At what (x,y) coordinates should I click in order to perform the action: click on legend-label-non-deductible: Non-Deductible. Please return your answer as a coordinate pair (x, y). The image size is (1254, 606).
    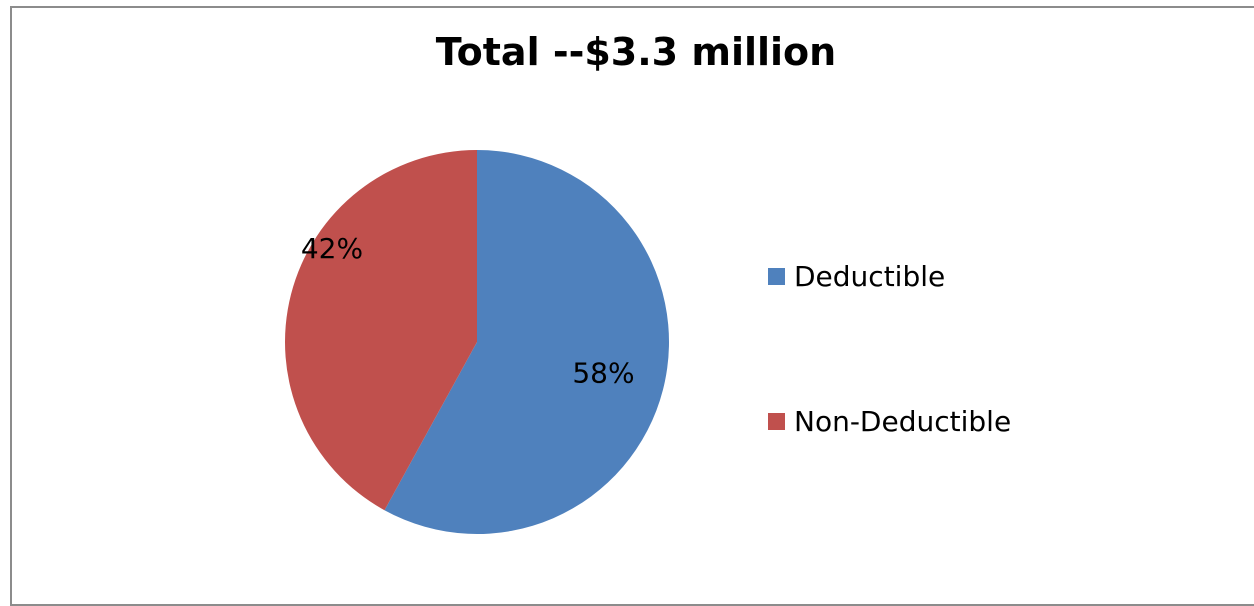
    Looking at the image, I should click on (903, 421).